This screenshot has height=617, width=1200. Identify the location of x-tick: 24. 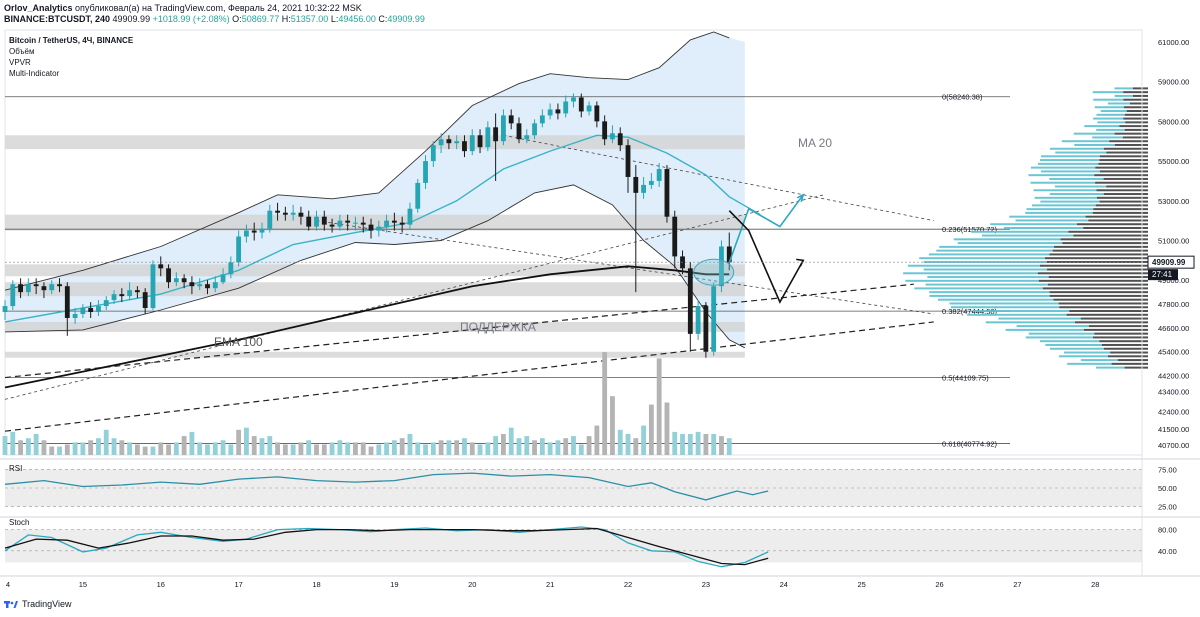
(784, 584).